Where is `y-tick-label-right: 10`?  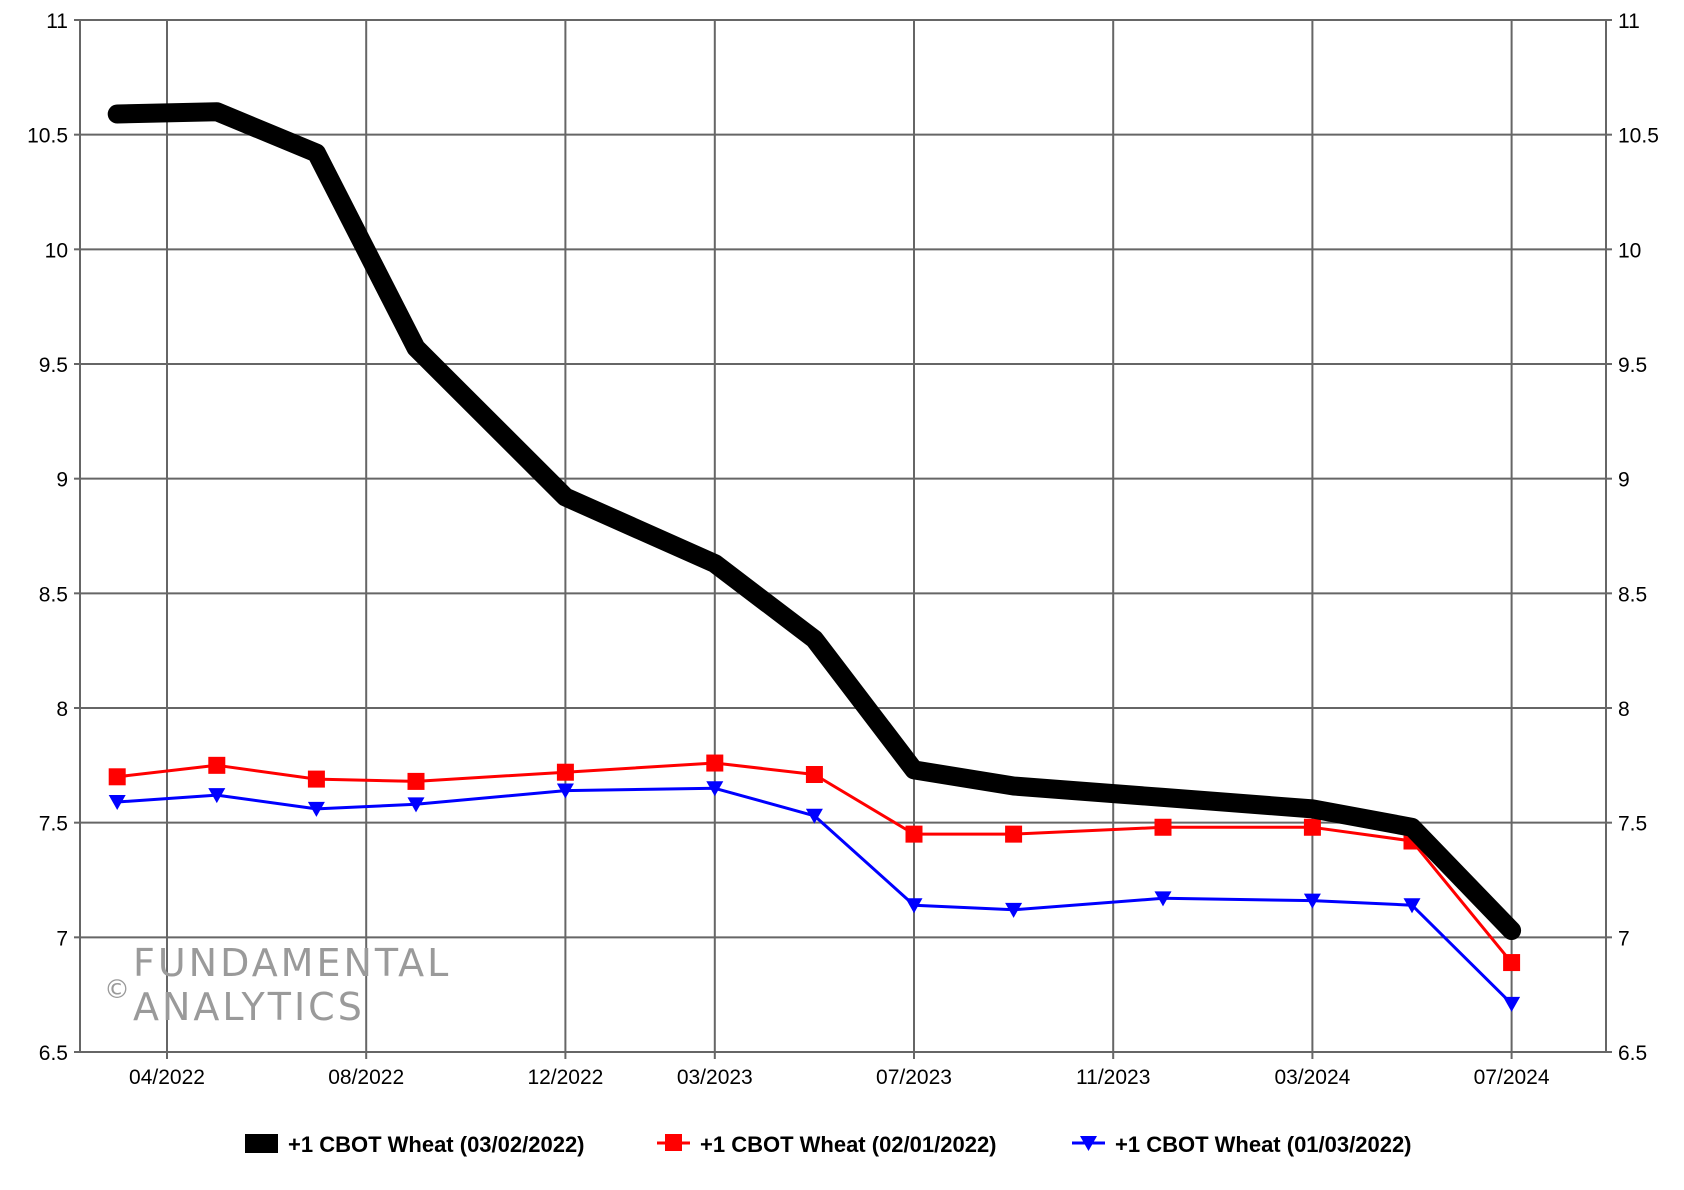 y-tick-label-right: 10 is located at coordinates (1629, 250).